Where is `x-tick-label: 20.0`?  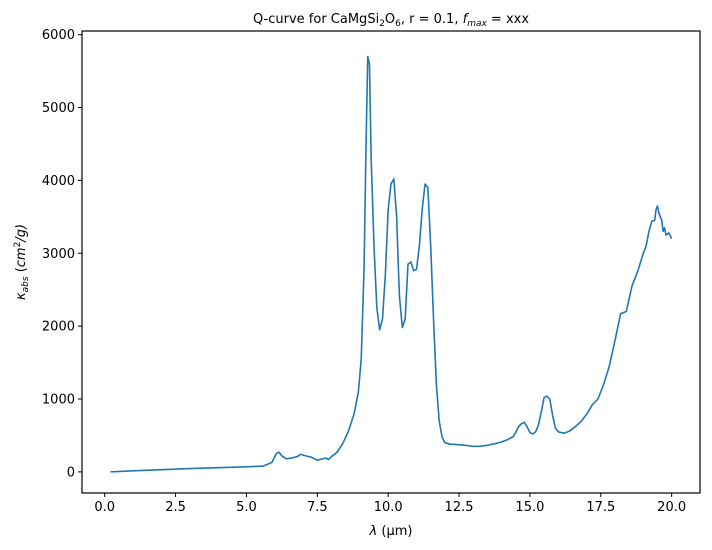 x-tick-label: 20.0 is located at coordinates (671, 507).